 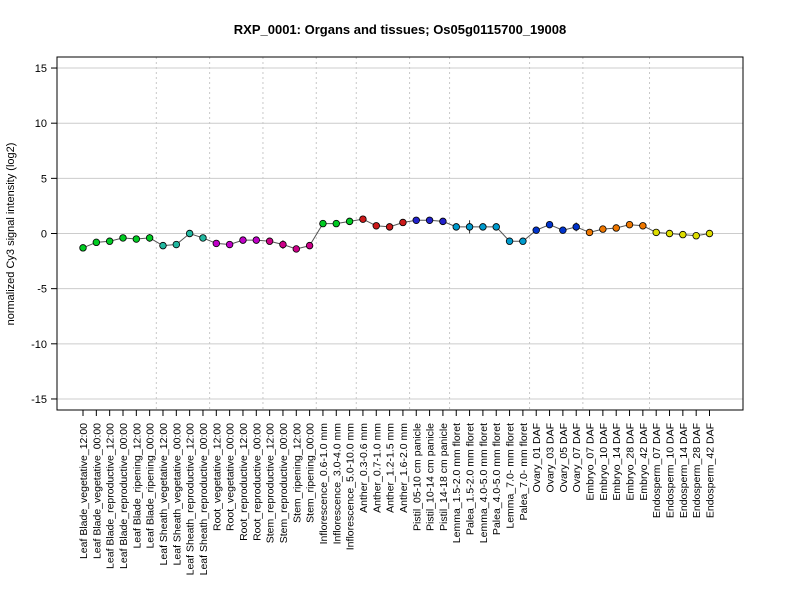 I want to click on x-tick-label: Endosperm_28 DAF, so click(x=697, y=470).